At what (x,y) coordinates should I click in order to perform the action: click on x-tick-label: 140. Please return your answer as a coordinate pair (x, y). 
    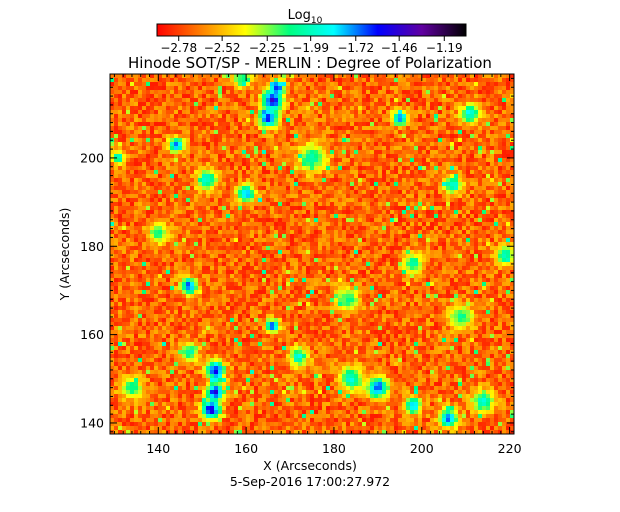
    Looking at the image, I should click on (158, 448).